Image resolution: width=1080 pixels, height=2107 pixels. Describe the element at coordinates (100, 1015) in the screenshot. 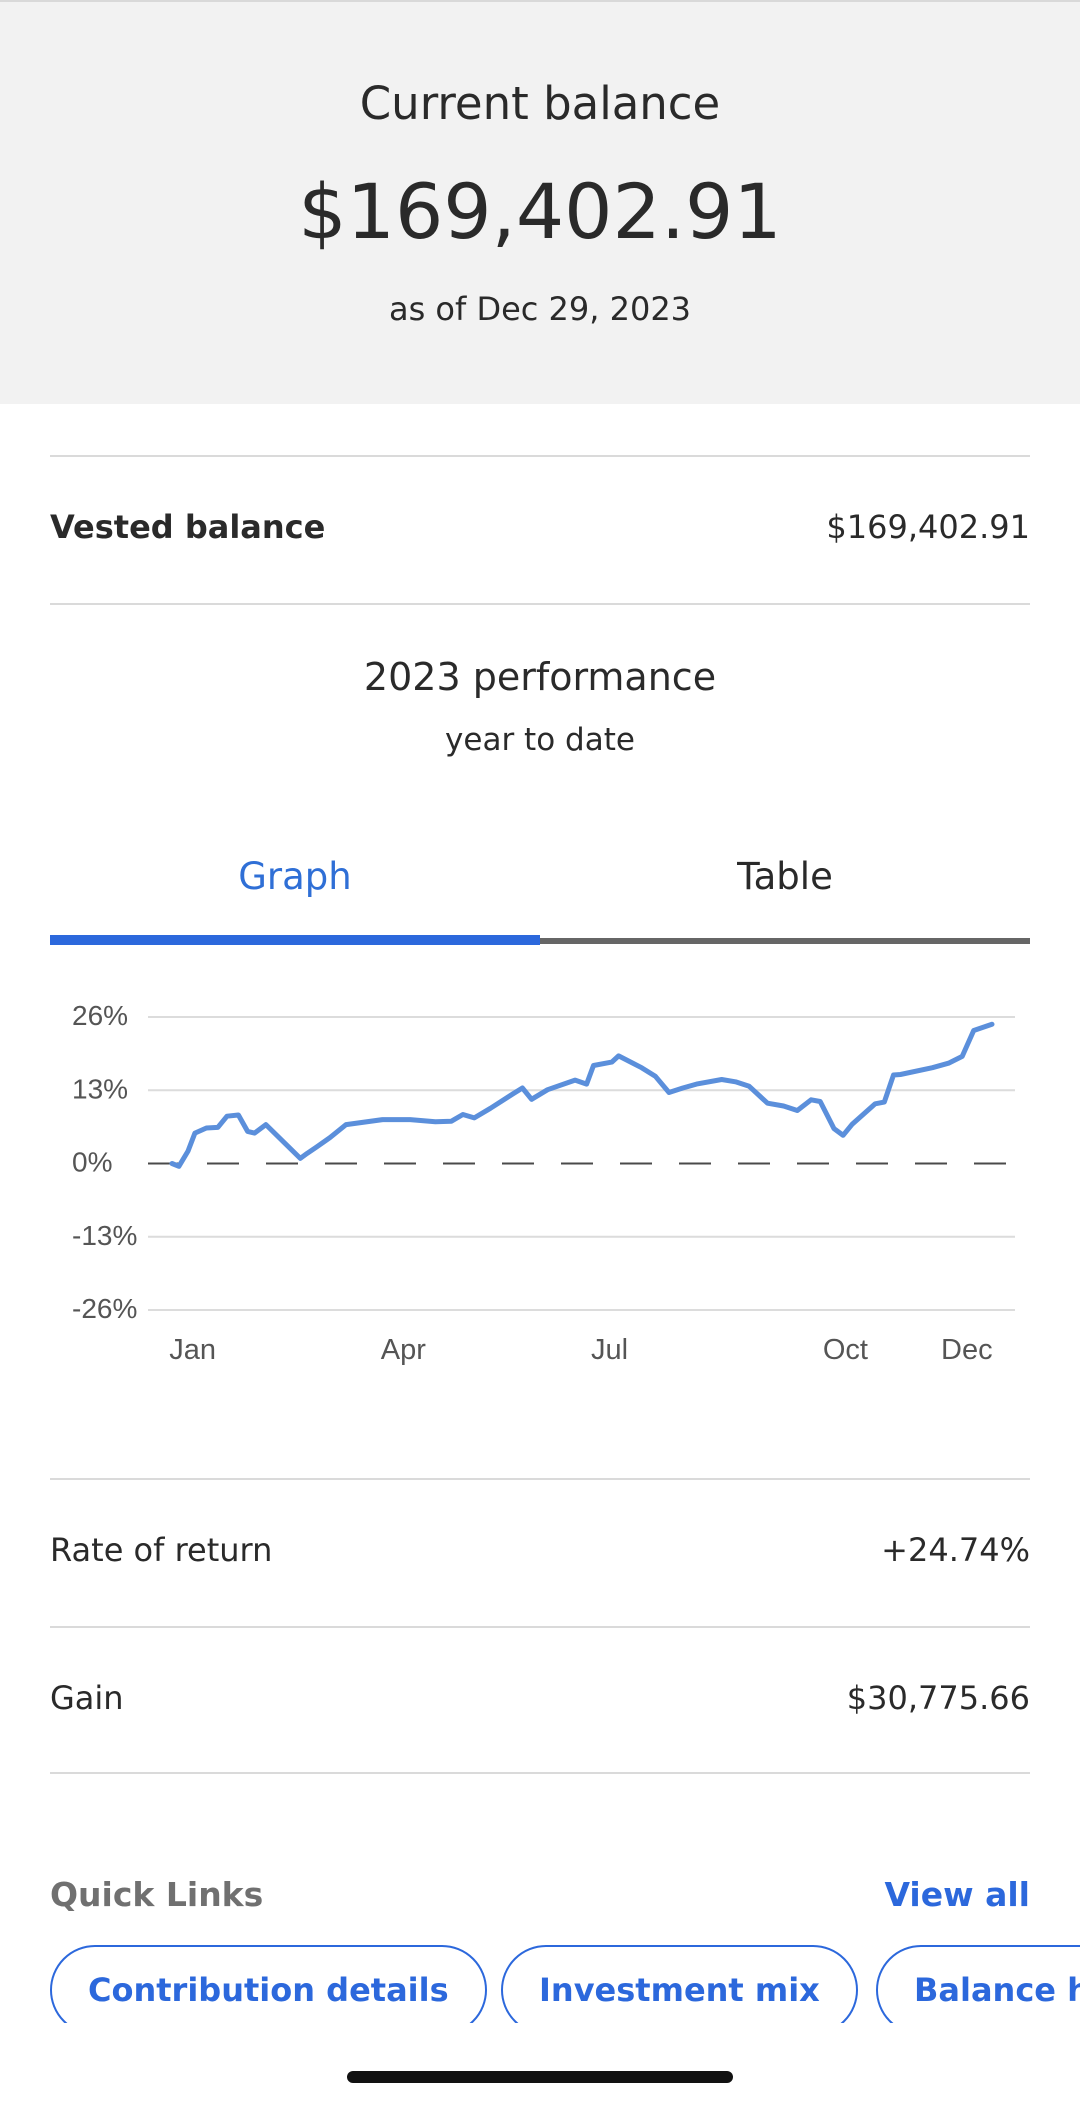

I see `y-tick-label: 26%` at that location.